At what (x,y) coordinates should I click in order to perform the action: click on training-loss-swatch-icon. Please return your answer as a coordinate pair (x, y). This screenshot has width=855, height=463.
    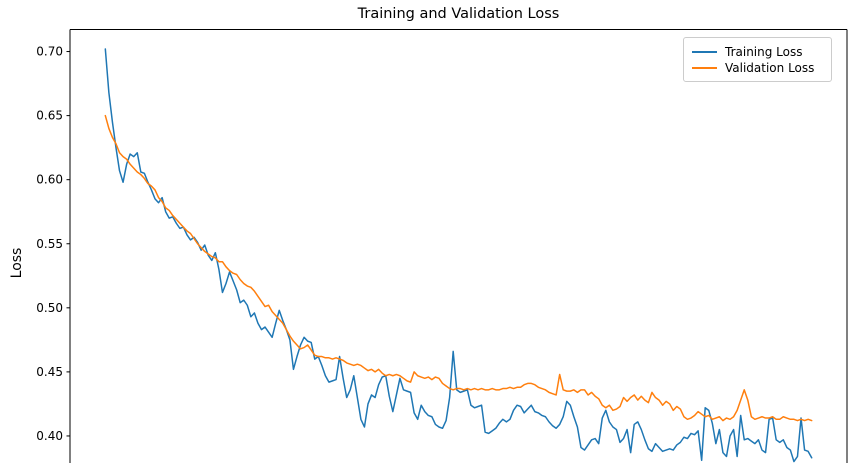
    Looking at the image, I should click on (704, 51).